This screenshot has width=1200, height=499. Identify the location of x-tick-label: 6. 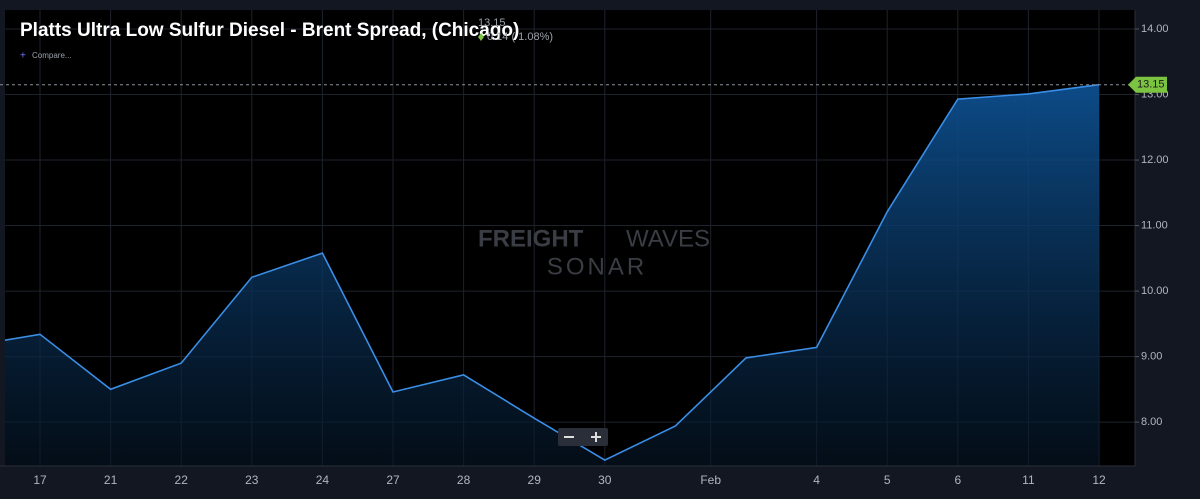
(957, 480).